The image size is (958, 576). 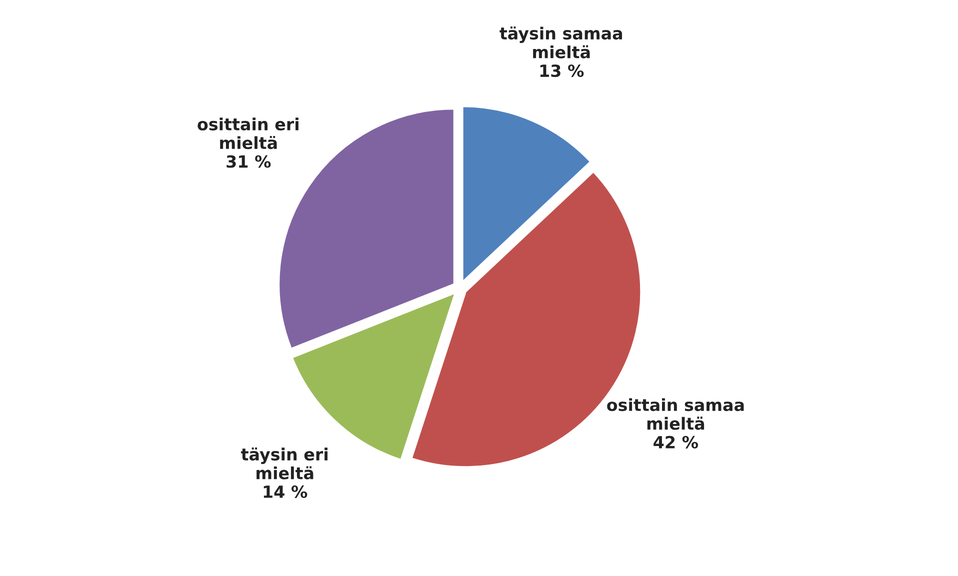 What do you see at coordinates (248, 134) in the screenshot?
I see `slice-label: osittain eri mieltä` at bounding box center [248, 134].